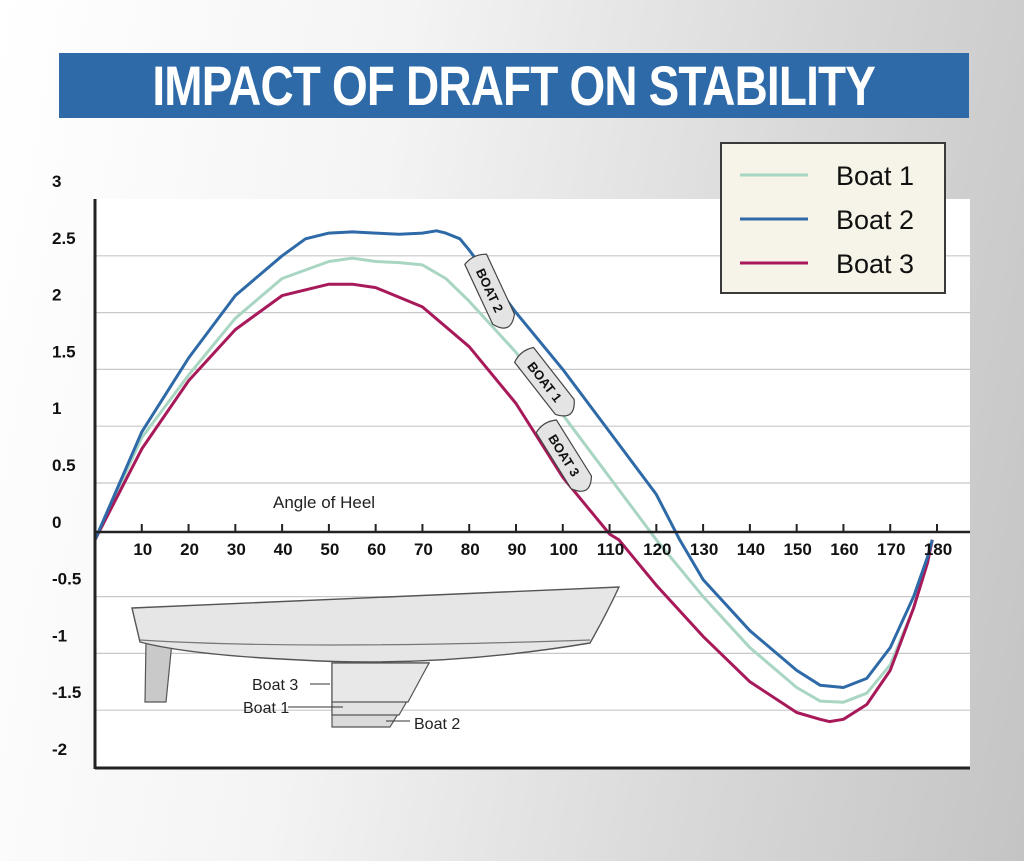  Describe the element at coordinates (66, 692) in the screenshot. I see `y-tick-label: -1.5` at that location.